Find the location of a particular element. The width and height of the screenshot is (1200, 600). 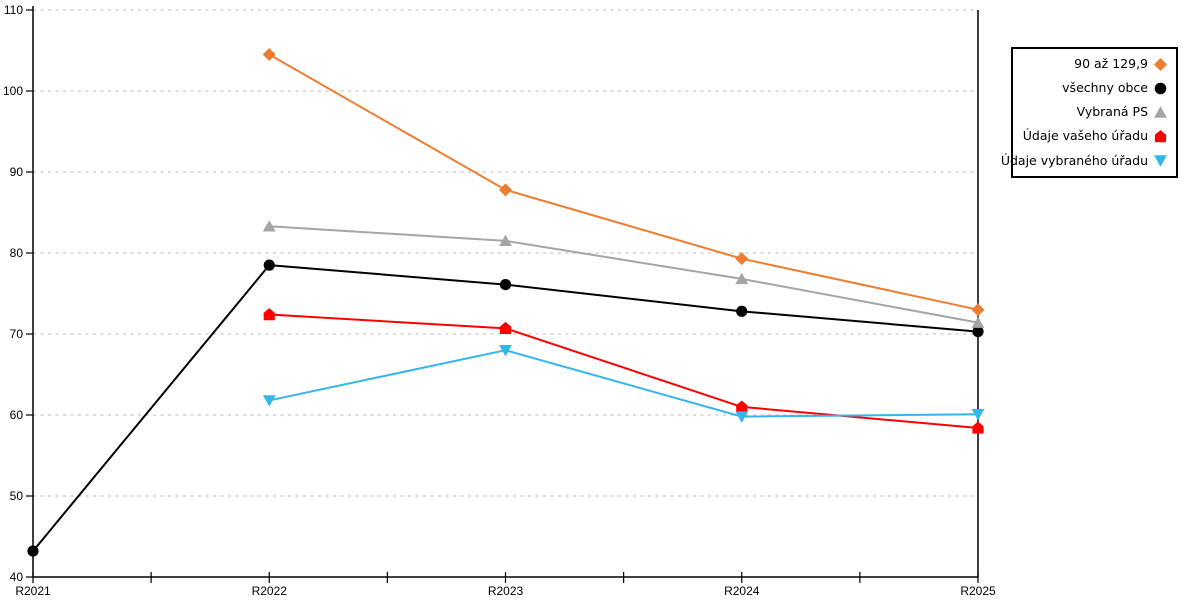

x-tick-label-R2022: R2022 is located at coordinates (270, 591).